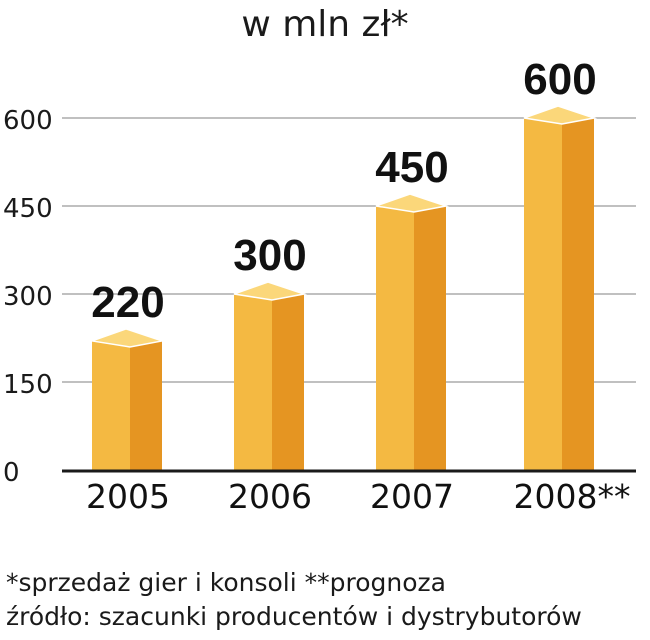 This screenshot has height=640, width=650. Describe the element at coordinates (559, 79) in the screenshot. I see `value-label: 600` at that location.